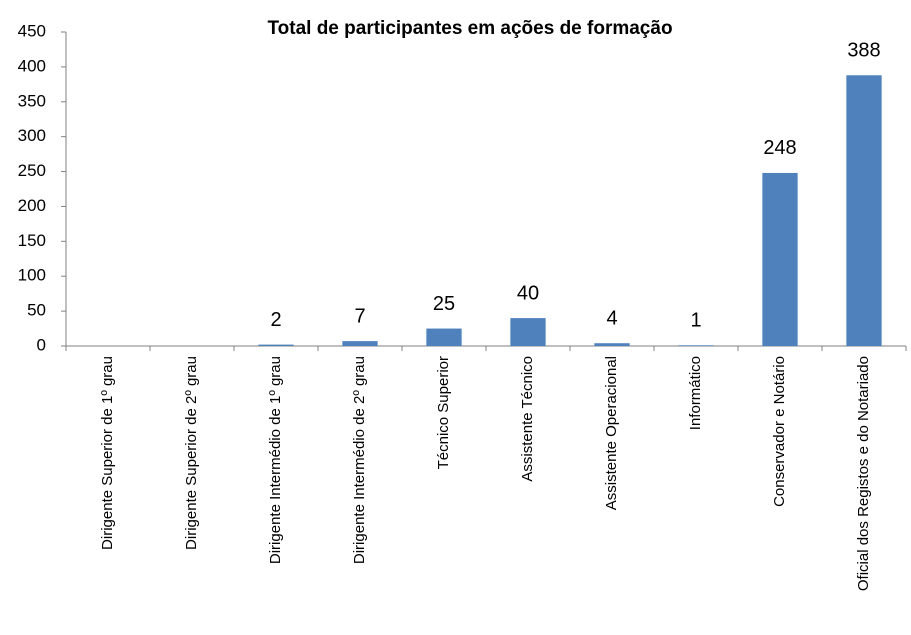  Describe the element at coordinates (41, 344) in the screenshot. I see `y-tick-label: 0` at that location.